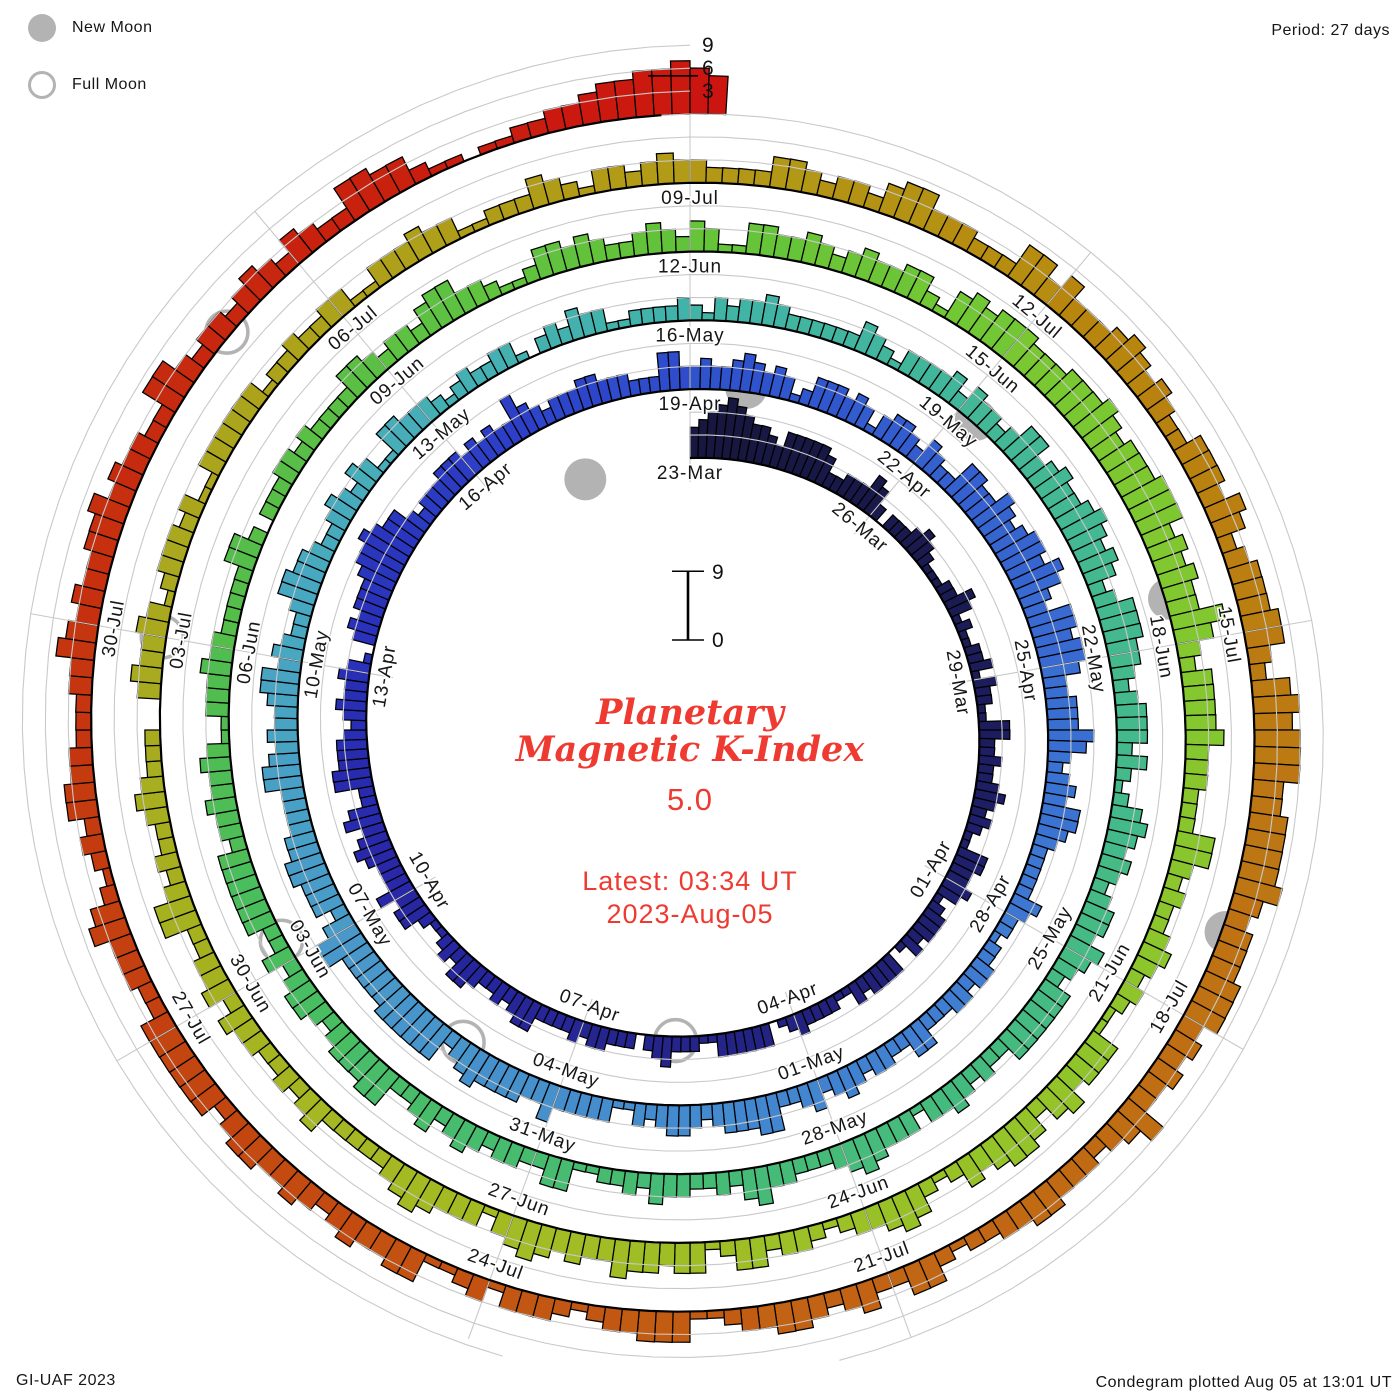 The width and height of the screenshot is (1400, 1400). What do you see at coordinates (1330, 30) in the screenshot?
I see `period-label: Period: 27 days` at bounding box center [1330, 30].